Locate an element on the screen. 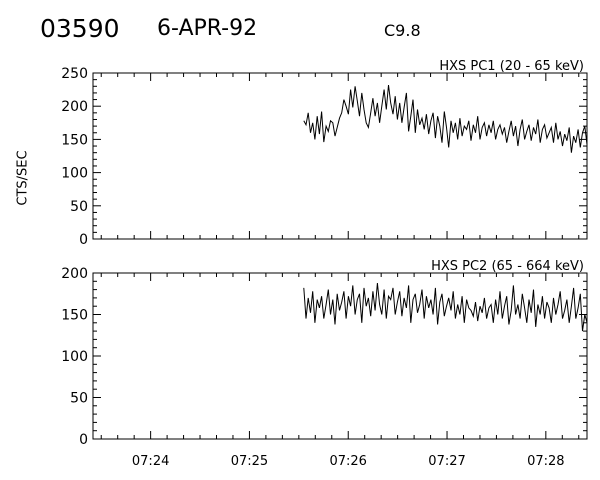 The image size is (600, 480). flare-class: C9.8 is located at coordinates (402, 30).